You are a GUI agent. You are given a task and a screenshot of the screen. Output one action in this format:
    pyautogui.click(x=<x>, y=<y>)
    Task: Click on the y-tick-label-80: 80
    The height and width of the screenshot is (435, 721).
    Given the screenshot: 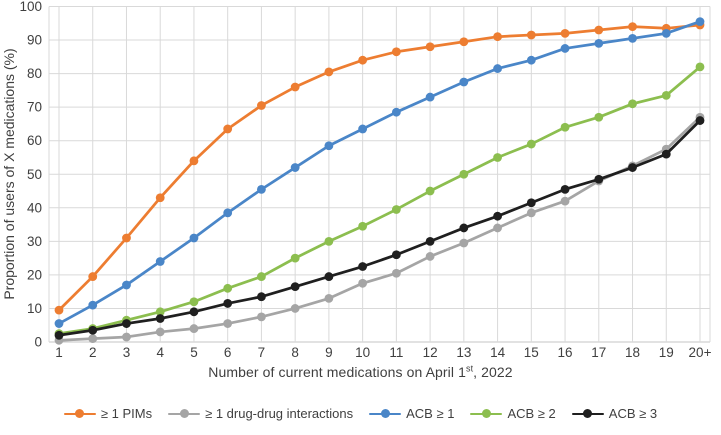 What is the action you would take?
    pyautogui.click(x=34, y=73)
    